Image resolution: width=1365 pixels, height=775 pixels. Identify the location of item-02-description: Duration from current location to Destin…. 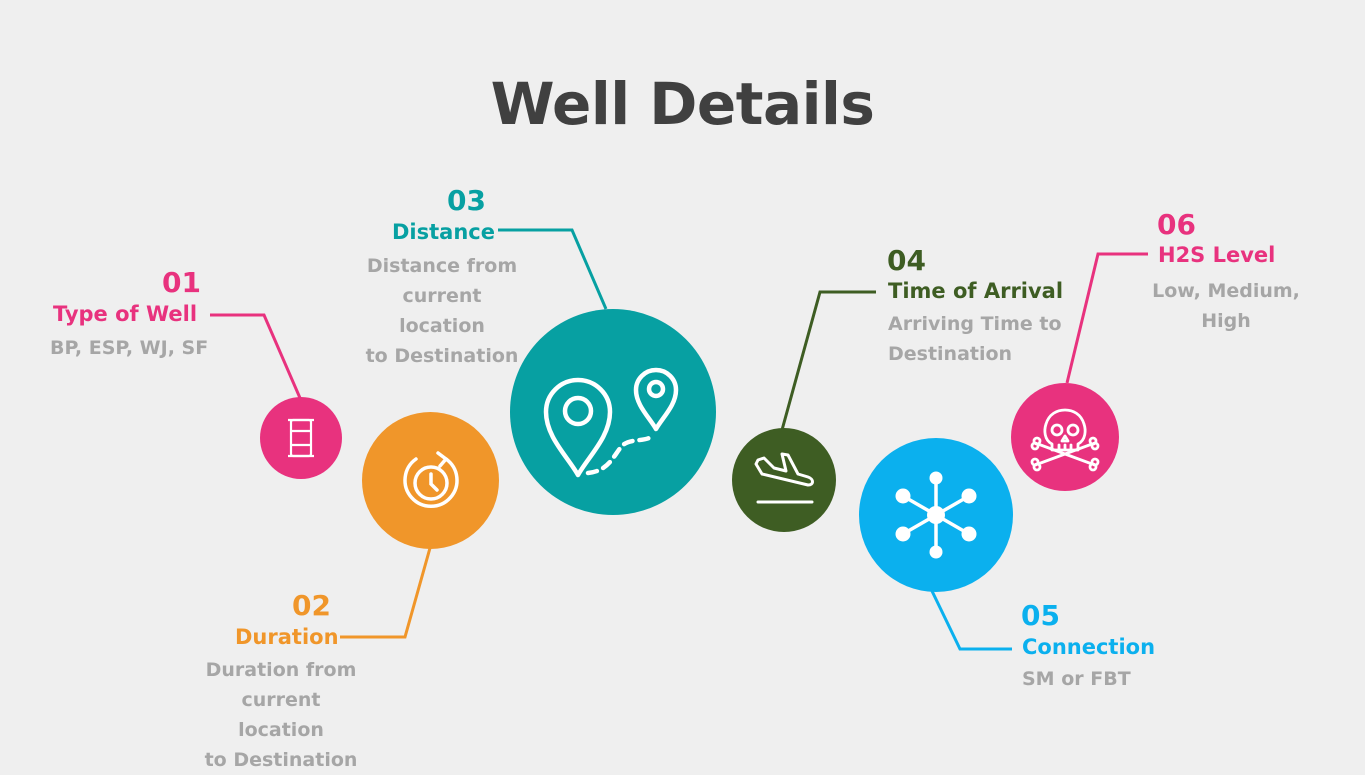
(281, 715).